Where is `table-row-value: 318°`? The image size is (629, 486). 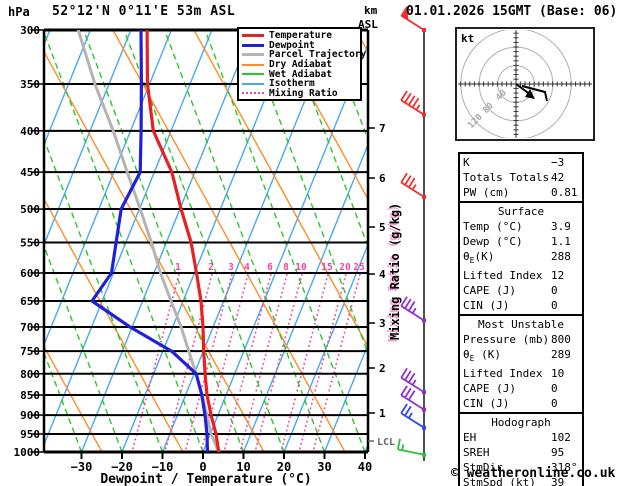
table-row-value: 318° is located at coordinates (564, 468).